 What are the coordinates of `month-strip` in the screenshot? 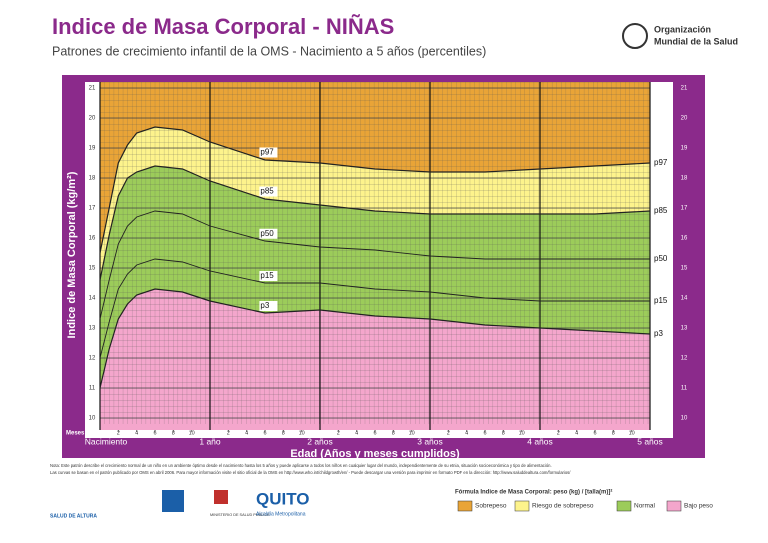 It's located at (379, 433).